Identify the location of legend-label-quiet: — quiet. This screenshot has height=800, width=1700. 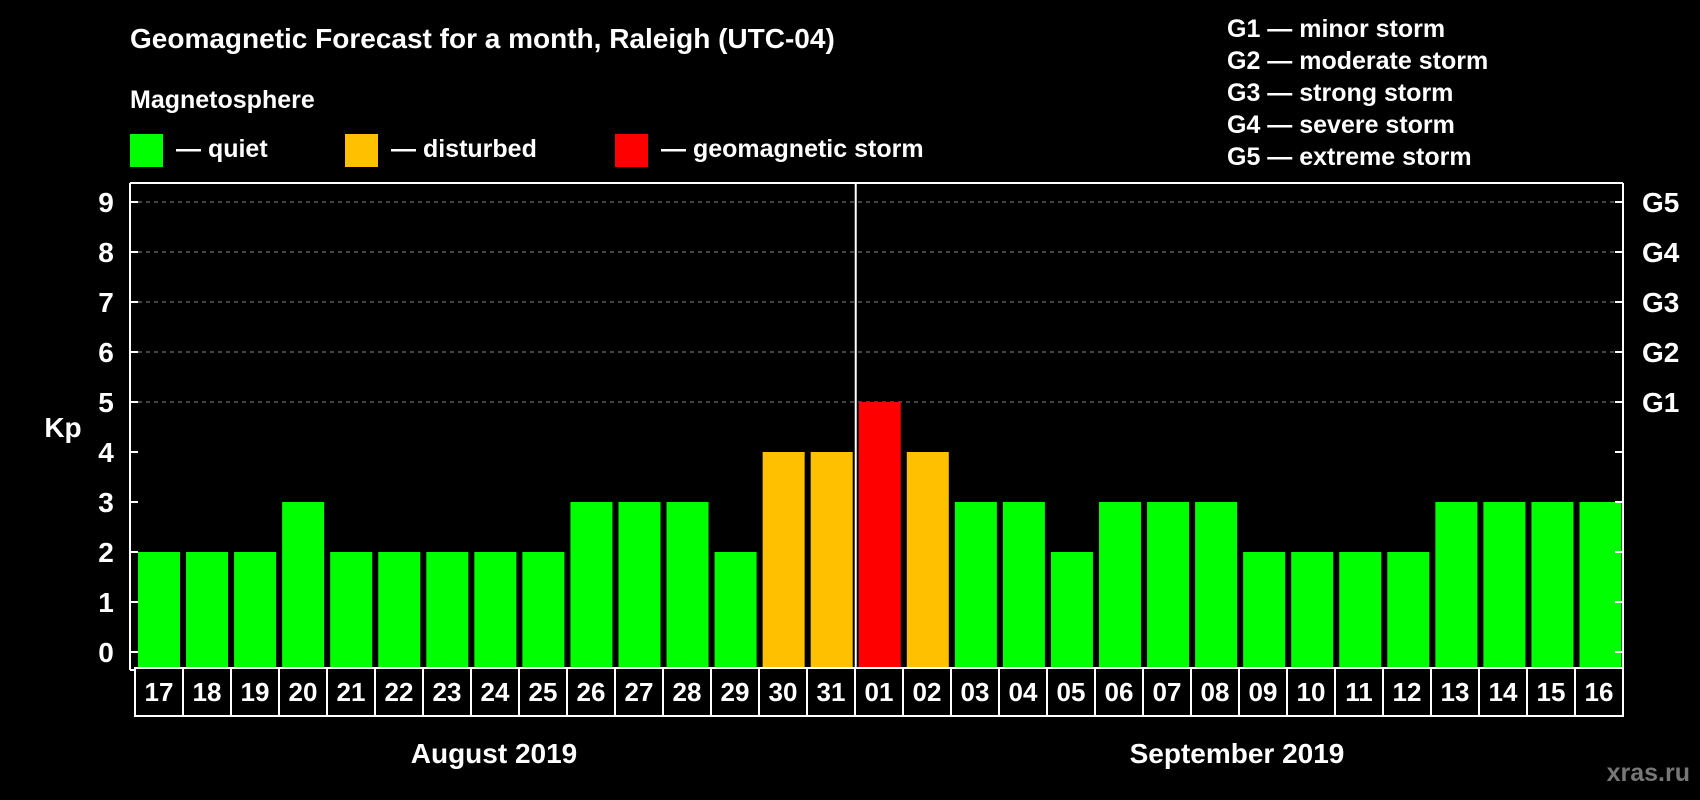
(222, 149).